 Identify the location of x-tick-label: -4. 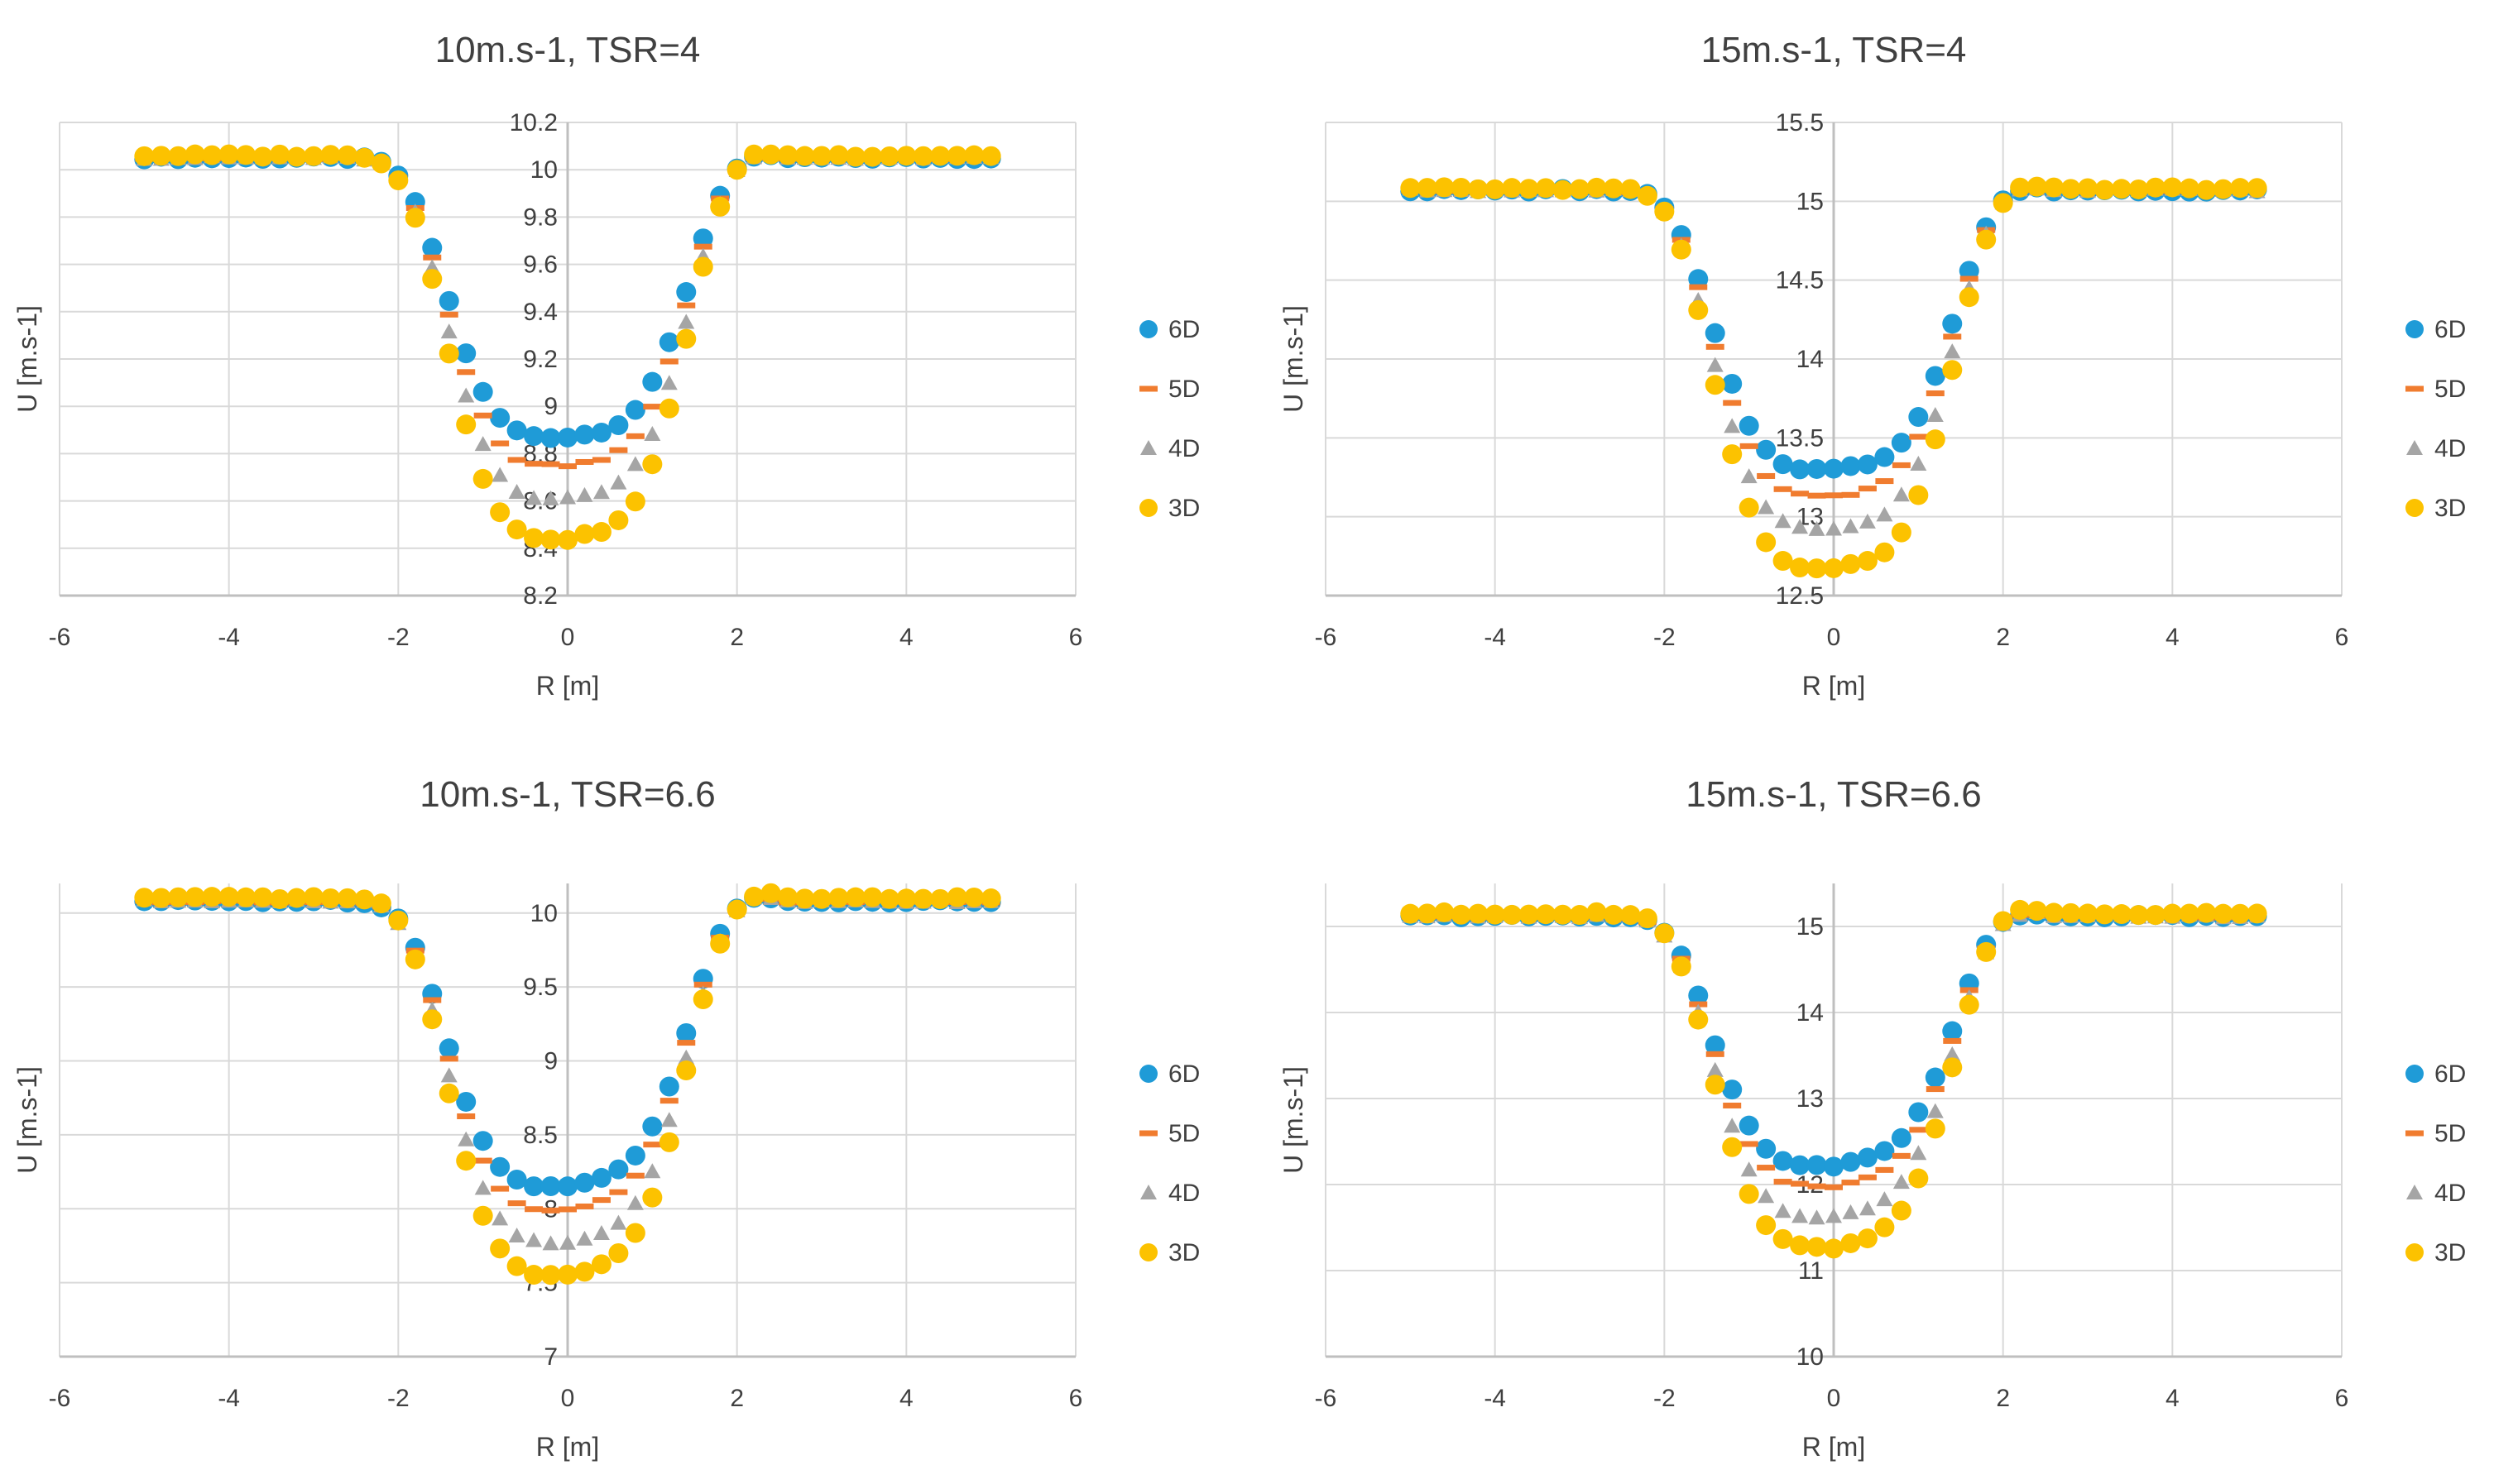
(229, 1398).